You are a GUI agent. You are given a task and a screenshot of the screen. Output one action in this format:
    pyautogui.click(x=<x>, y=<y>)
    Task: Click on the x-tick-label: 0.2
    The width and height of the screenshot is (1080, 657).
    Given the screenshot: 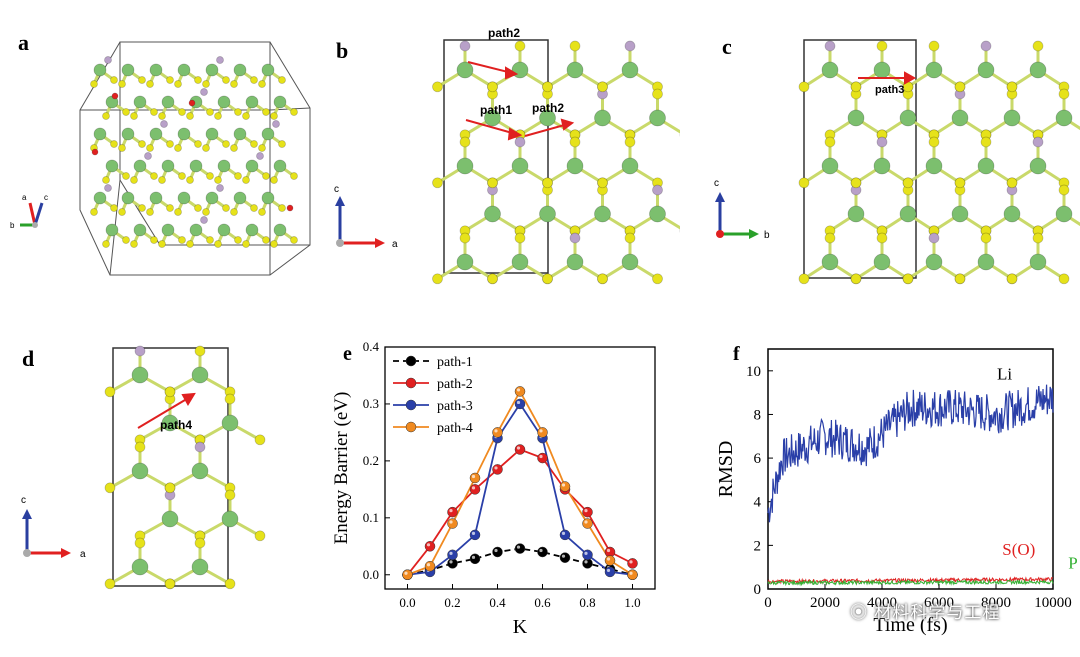 What is the action you would take?
    pyautogui.click(x=452, y=602)
    